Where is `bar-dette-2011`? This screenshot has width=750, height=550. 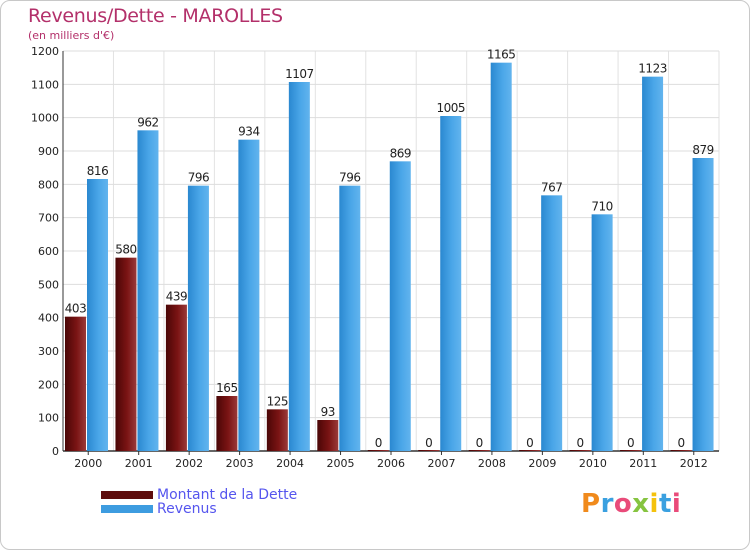 bar-dette-2011 is located at coordinates (631, 450).